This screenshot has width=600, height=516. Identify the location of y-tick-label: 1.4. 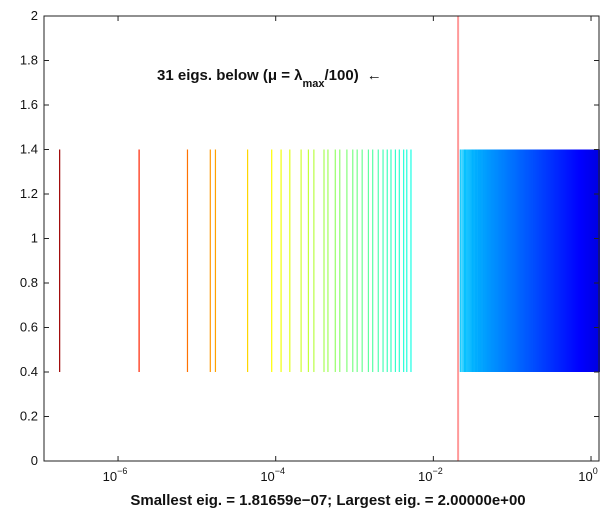
(29, 149).